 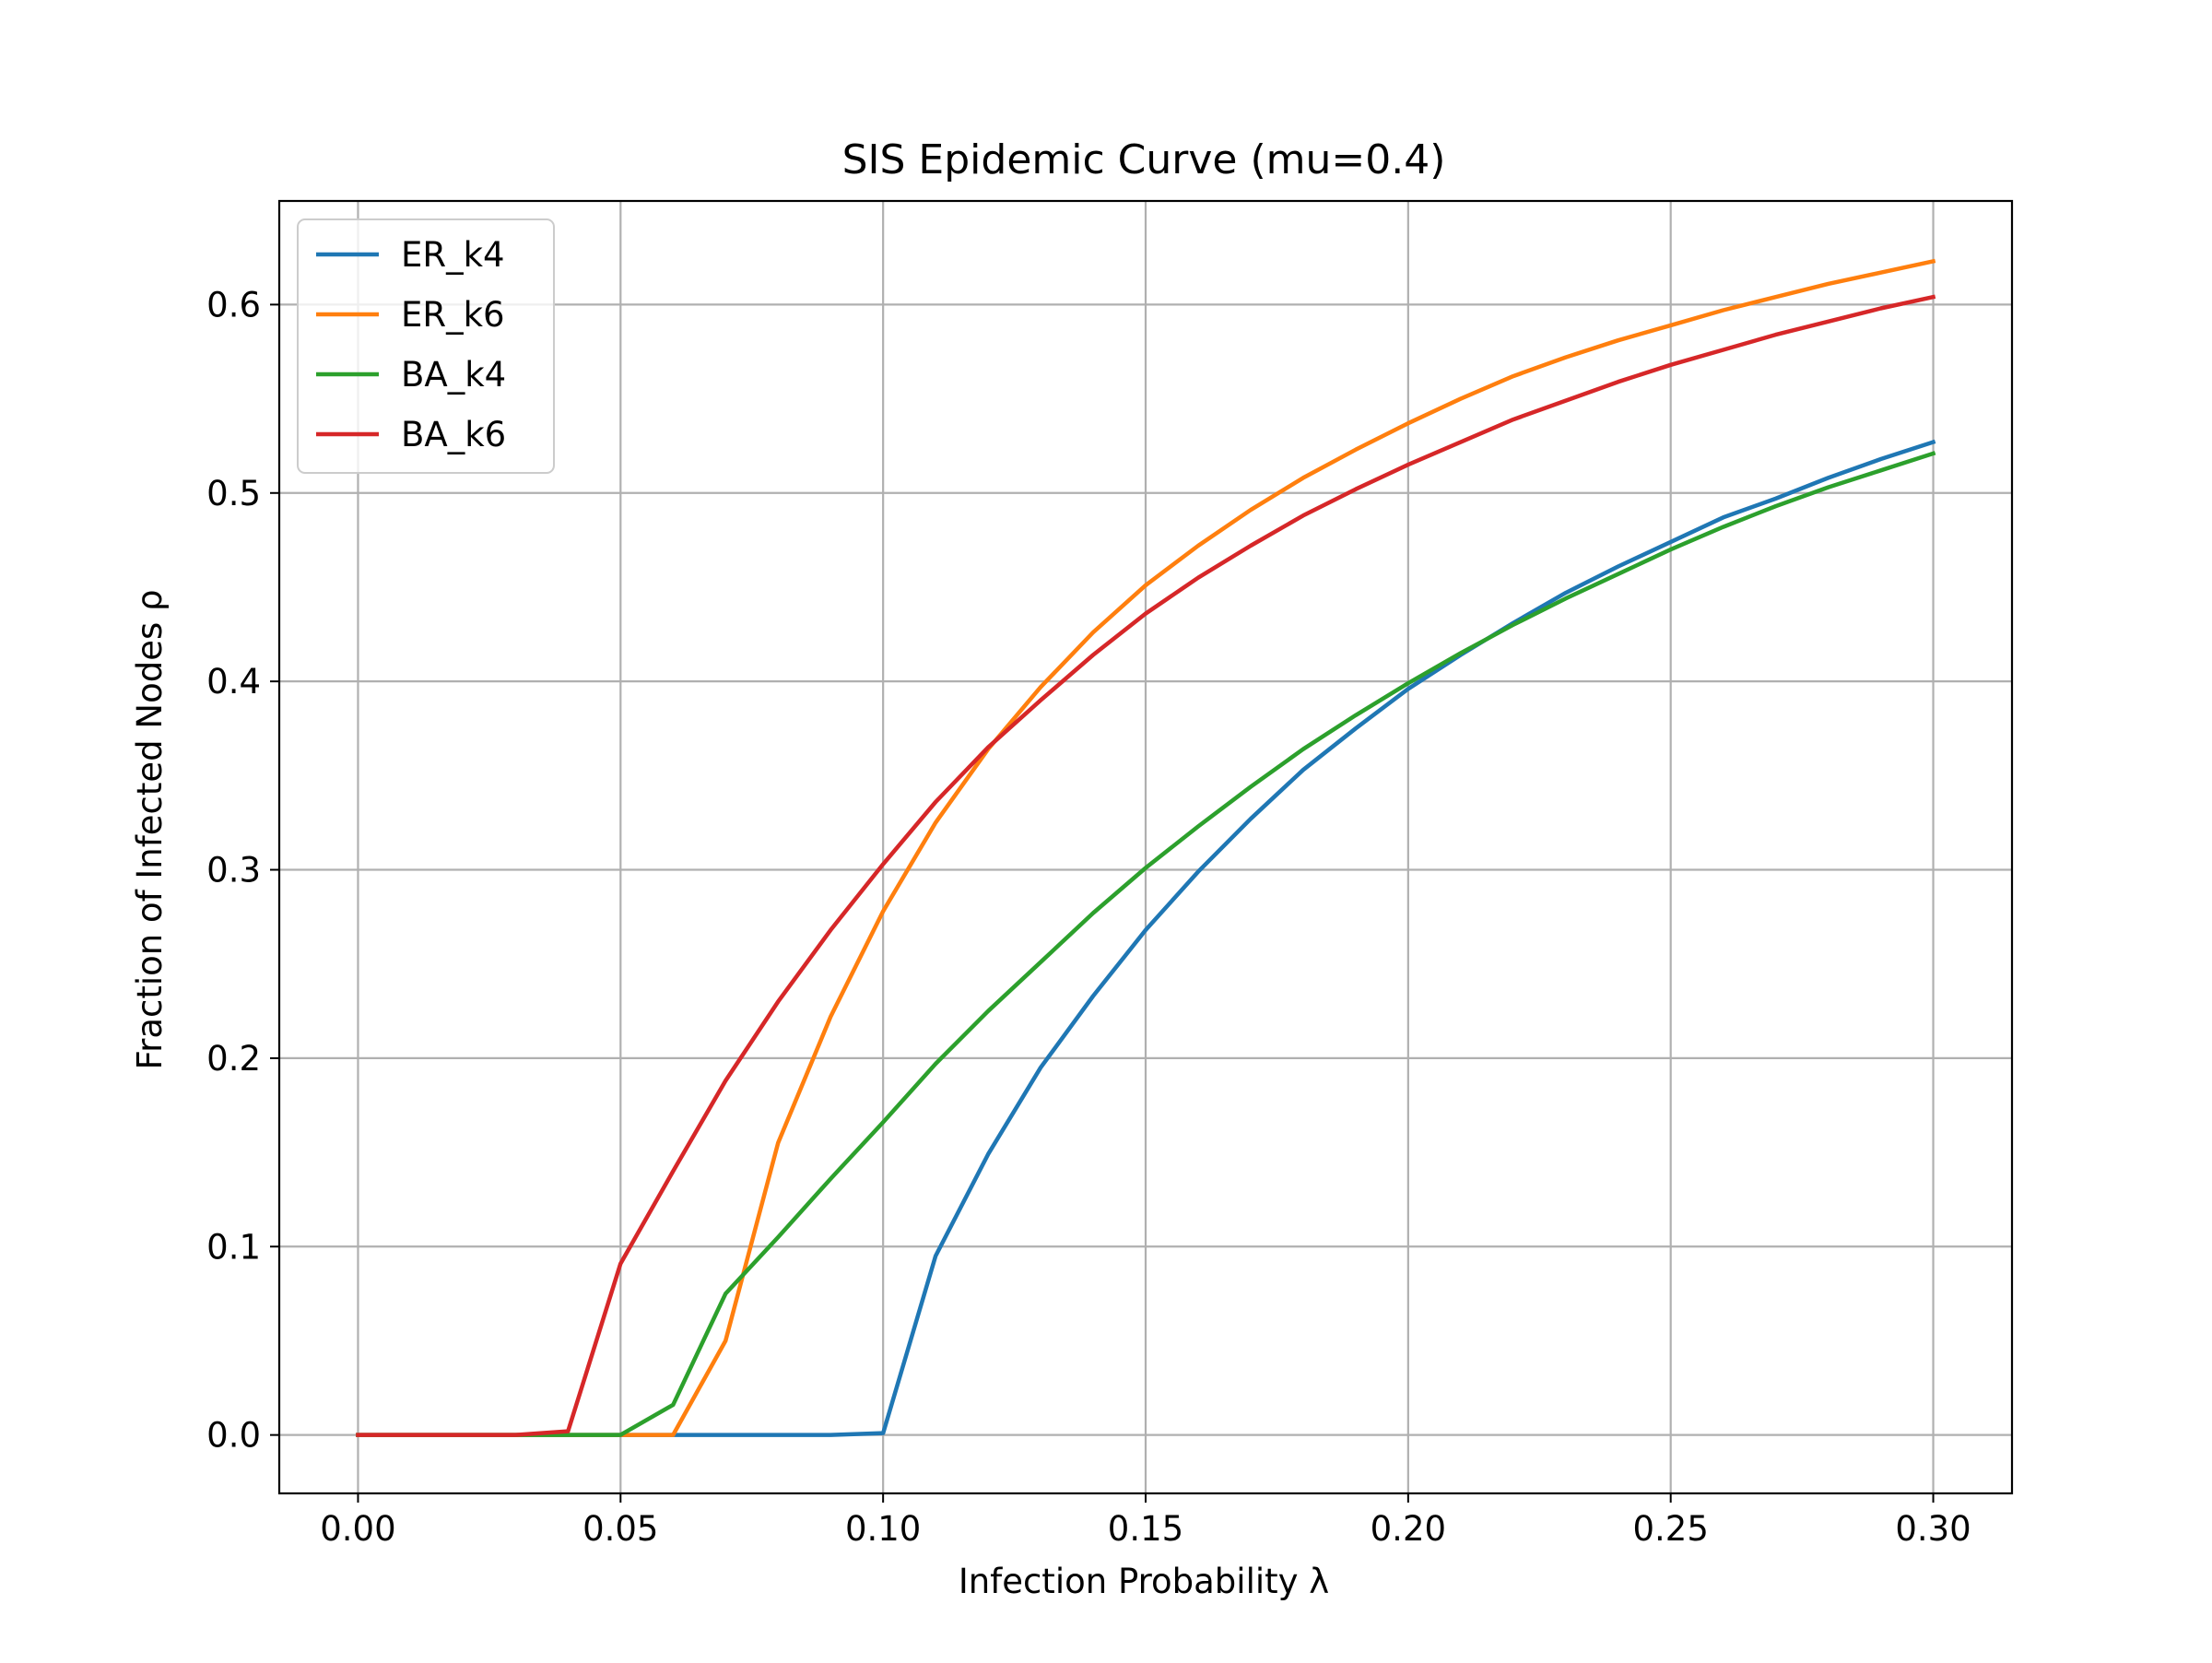 What do you see at coordinates (453, 375) in the screenshot?
I see `legend-label-ba-k4: BA_k4` at bounding box center [453, 375].